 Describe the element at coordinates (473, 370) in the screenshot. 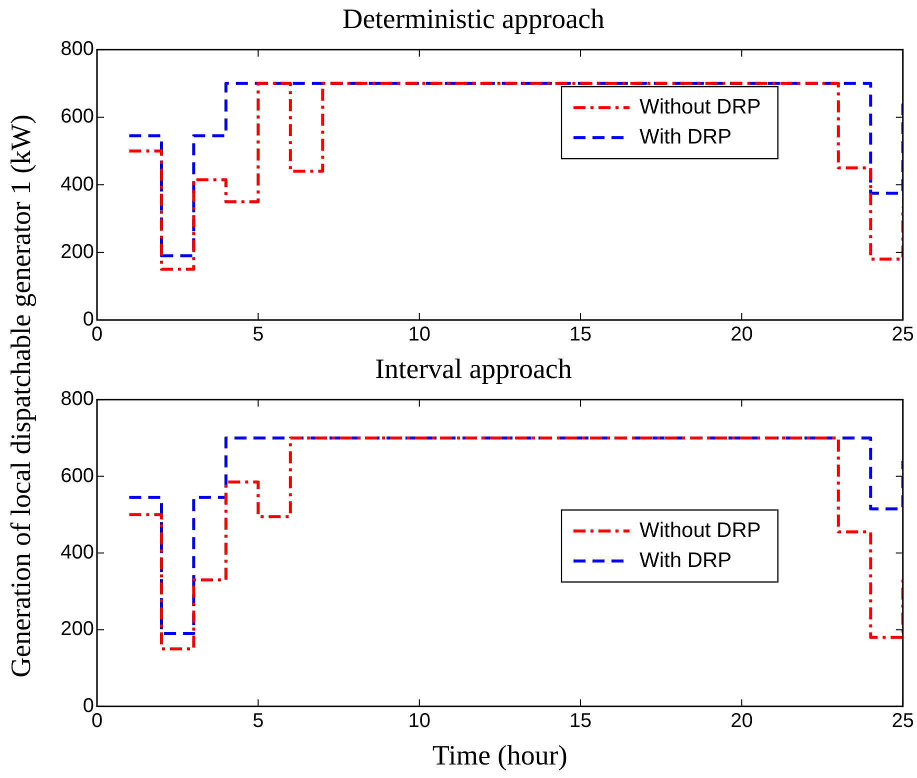

I see `chart-title: Interval approach` at that location.